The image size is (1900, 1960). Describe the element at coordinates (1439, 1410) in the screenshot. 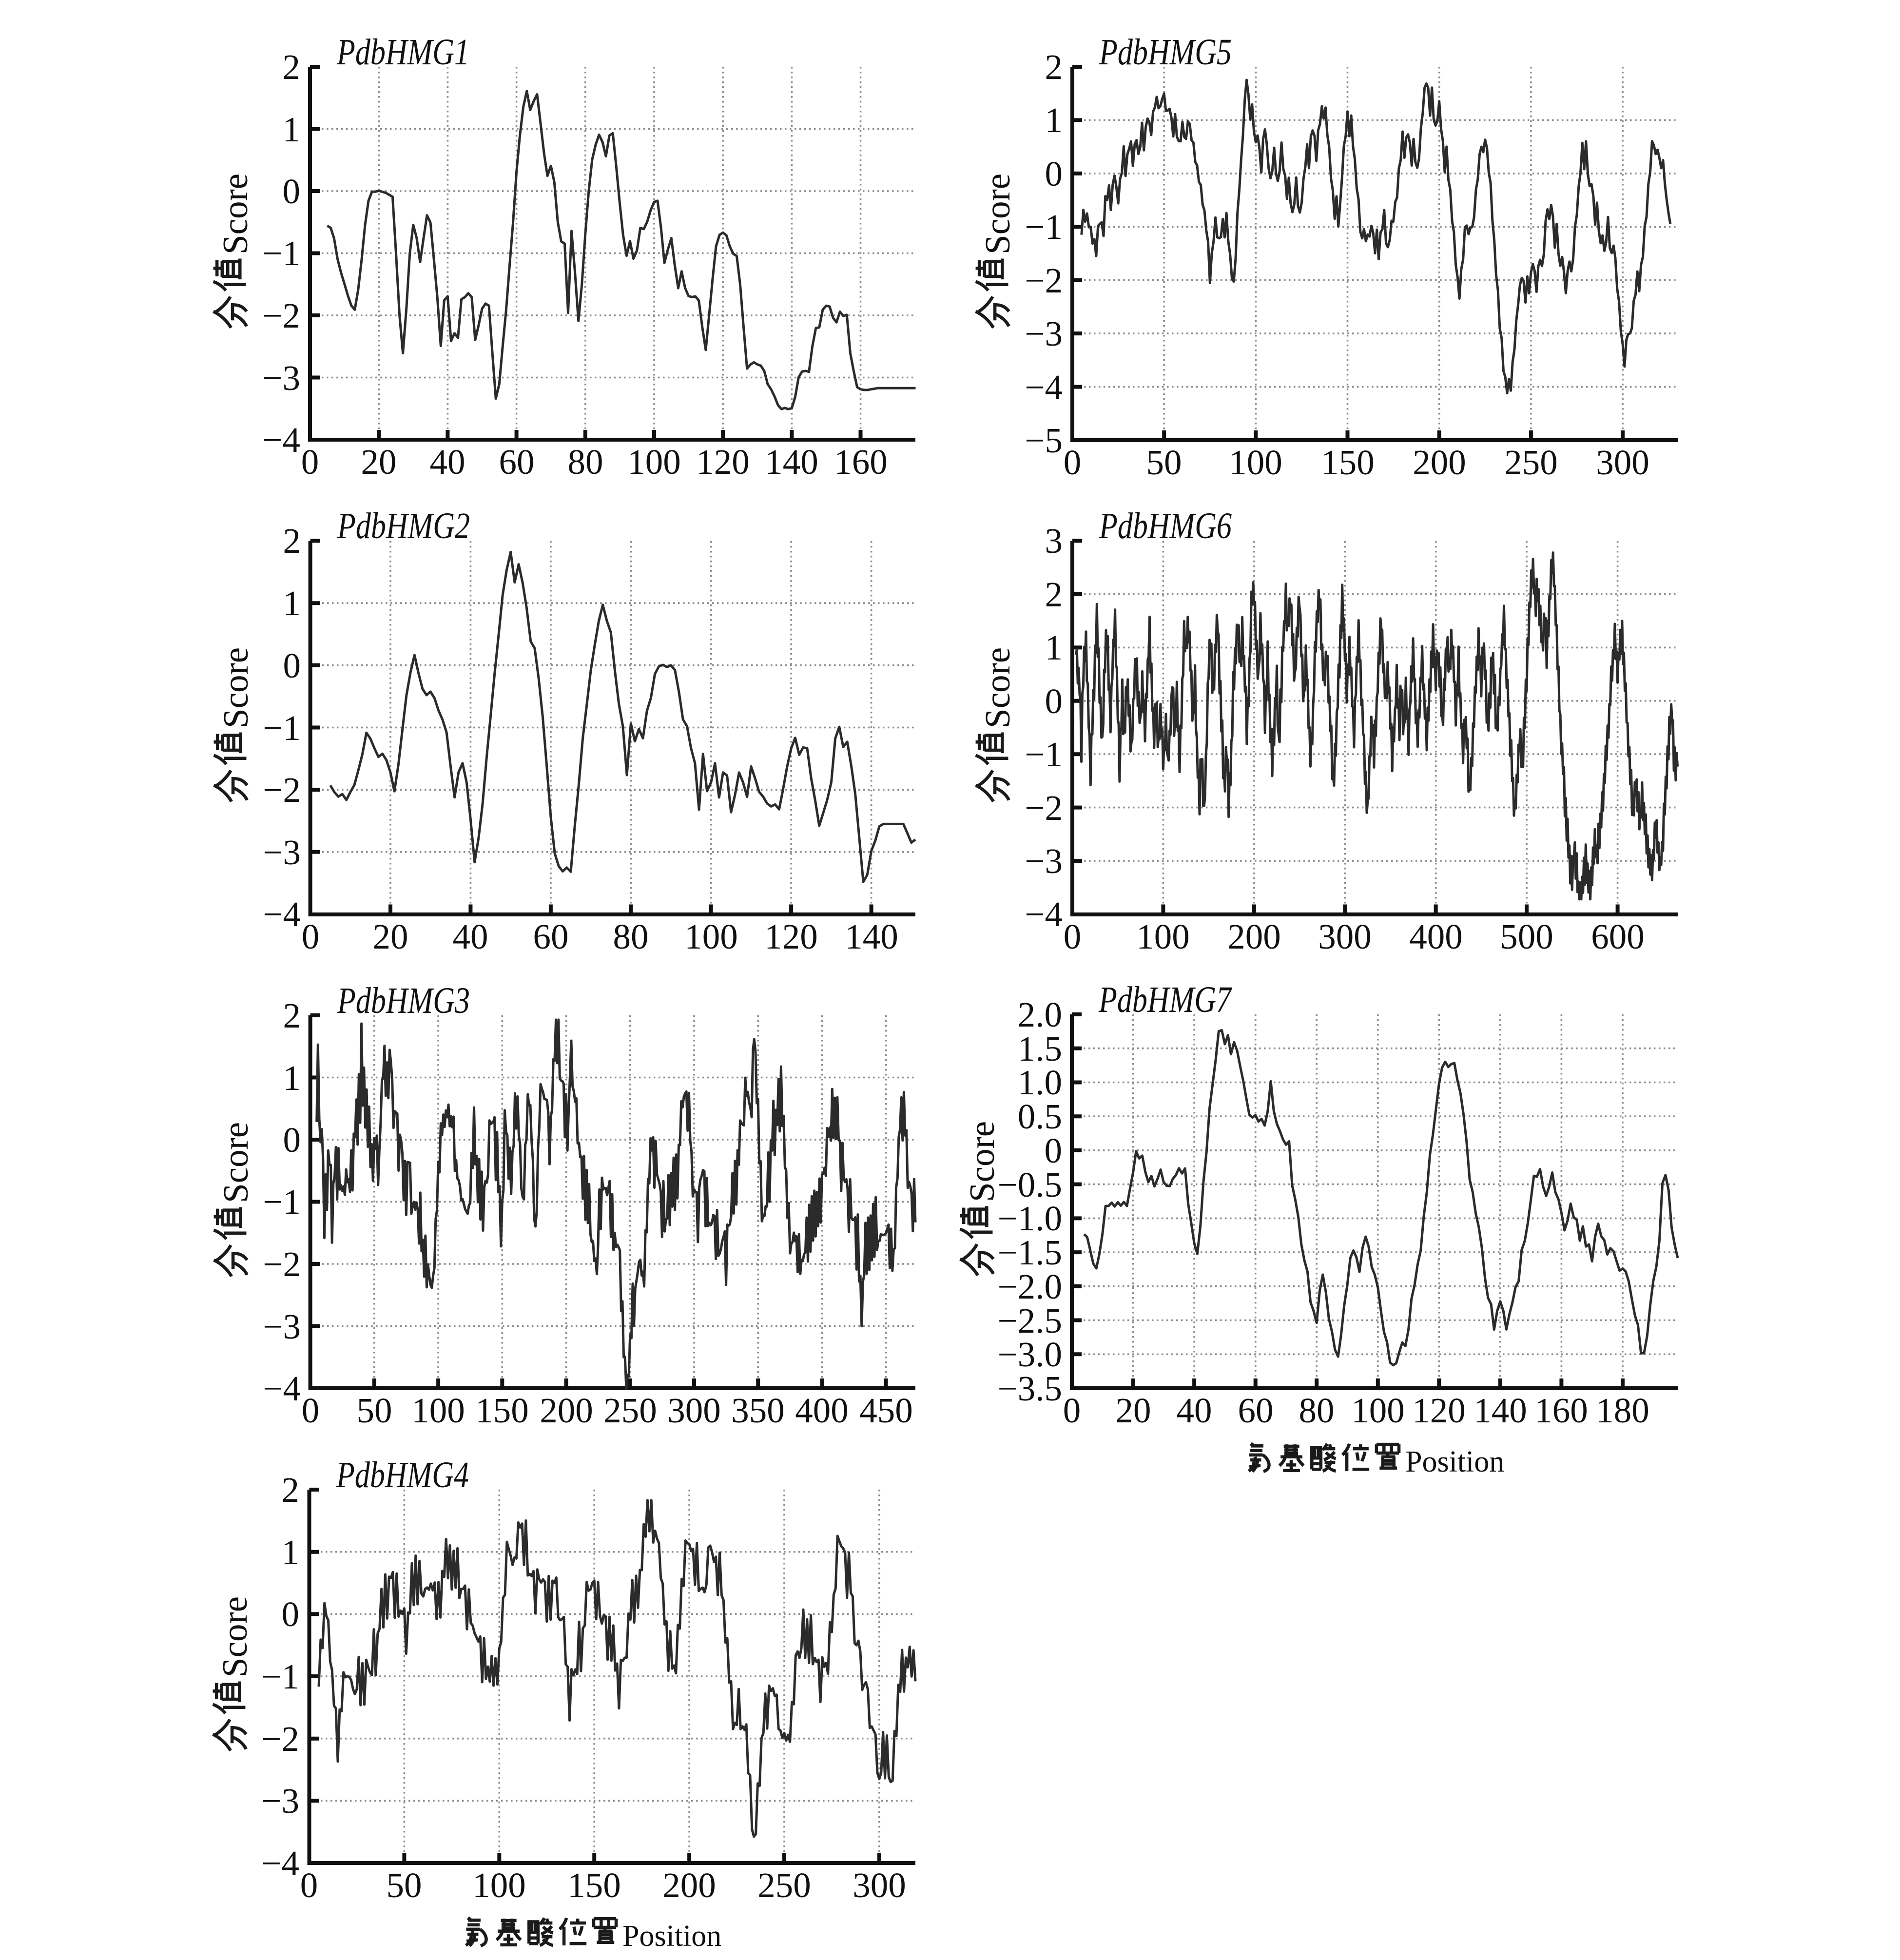

I see `svg-text: 120` at that location.